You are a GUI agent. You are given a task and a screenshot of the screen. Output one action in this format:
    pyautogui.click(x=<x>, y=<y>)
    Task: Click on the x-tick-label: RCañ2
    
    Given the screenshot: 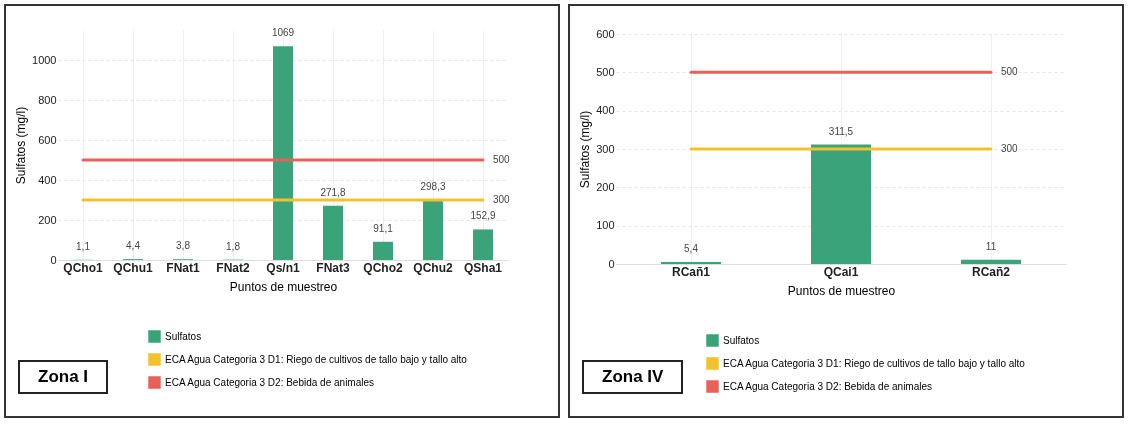 What is the action you would take?
    pyautogui.click(x=991, y=271)
    